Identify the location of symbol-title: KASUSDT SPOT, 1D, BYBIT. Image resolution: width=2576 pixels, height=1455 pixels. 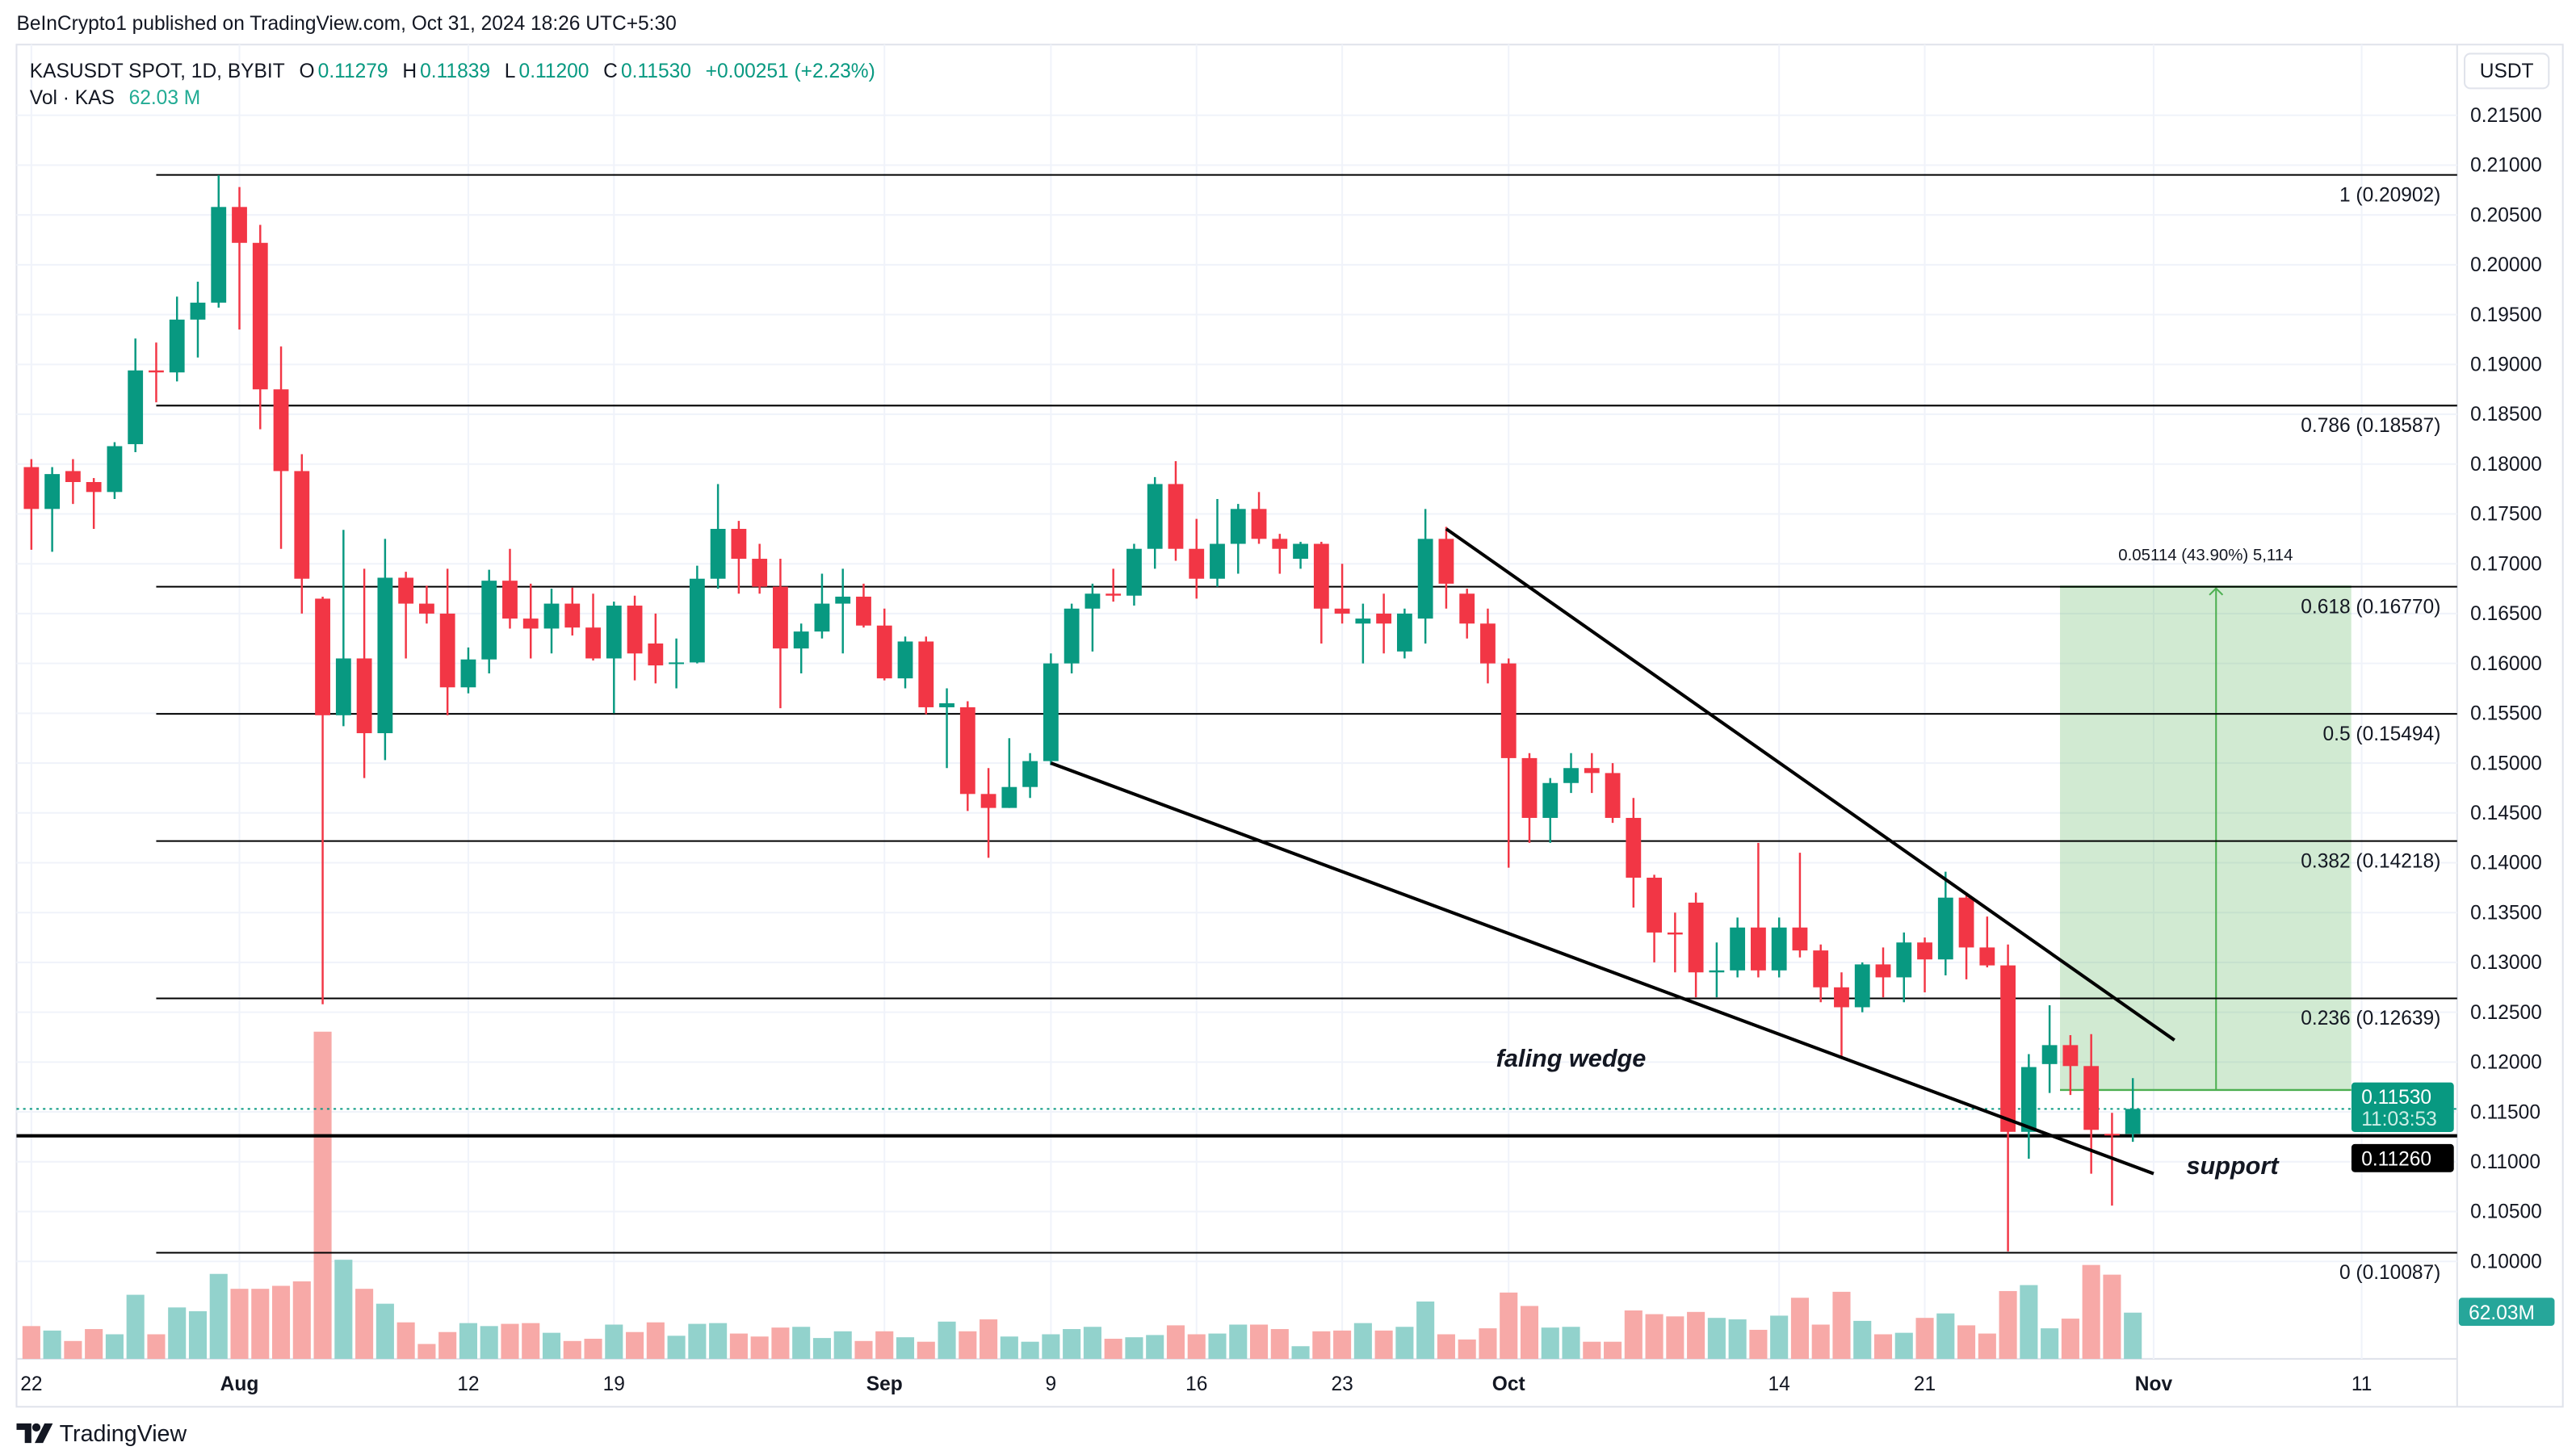
(157, 71).